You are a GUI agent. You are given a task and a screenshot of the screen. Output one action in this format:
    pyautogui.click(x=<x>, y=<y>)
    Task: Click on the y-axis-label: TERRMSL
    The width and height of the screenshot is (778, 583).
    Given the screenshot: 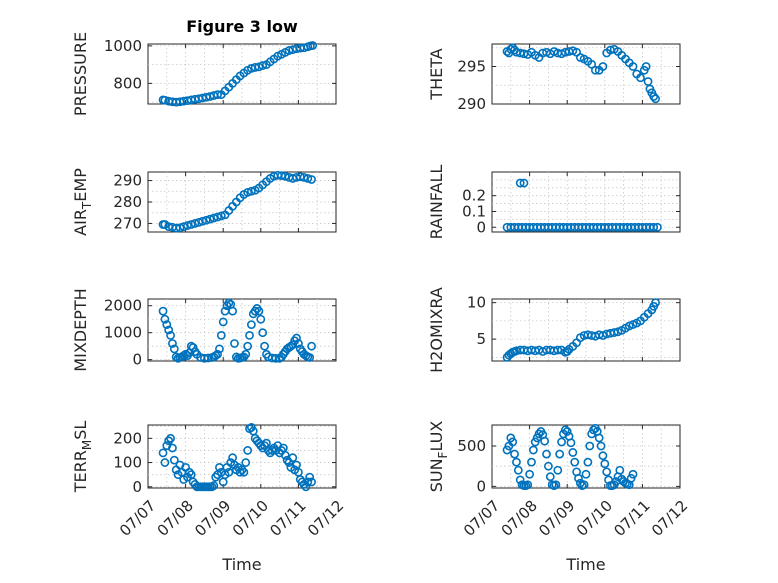 What is the action you would take?
    pyautogui.click(x=82, y=457)
    